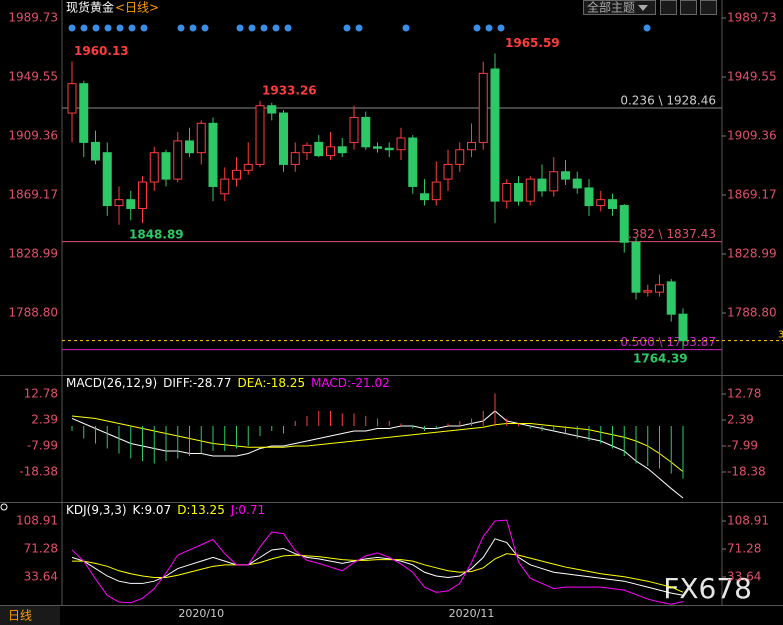 The height and width of the screenshot is (625, 783). Describe the element at coordinates (247, 510) in the screenshot. I see `legend-entry: J:0.71` at that location.